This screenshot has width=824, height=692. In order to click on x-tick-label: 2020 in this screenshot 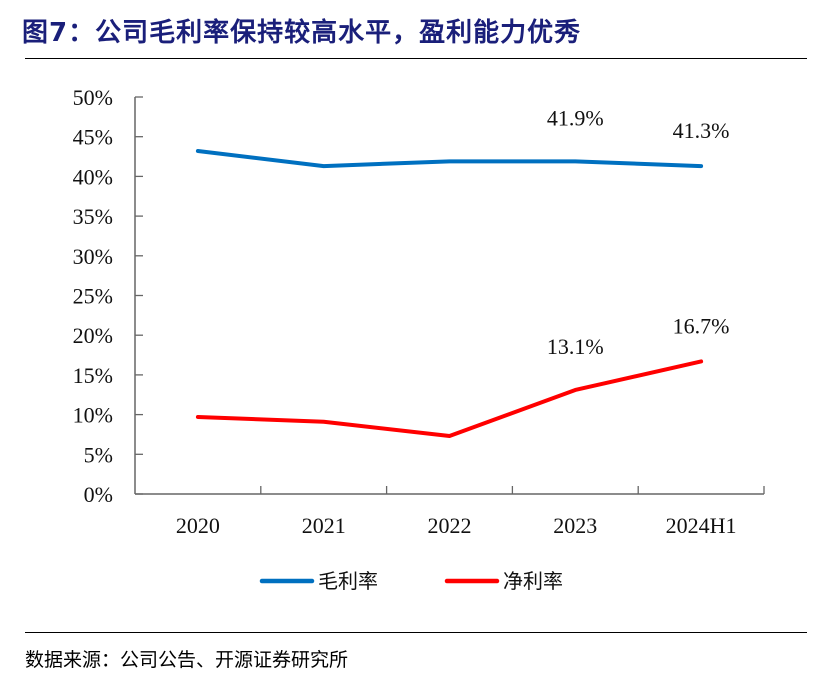, I will do `click(198, 525)`.